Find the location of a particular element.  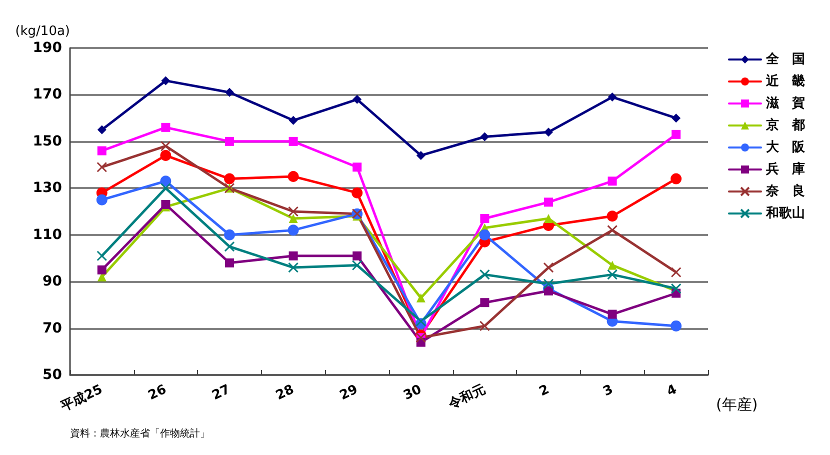

y-tick-label: 190 is located at coordinates (47, 48).